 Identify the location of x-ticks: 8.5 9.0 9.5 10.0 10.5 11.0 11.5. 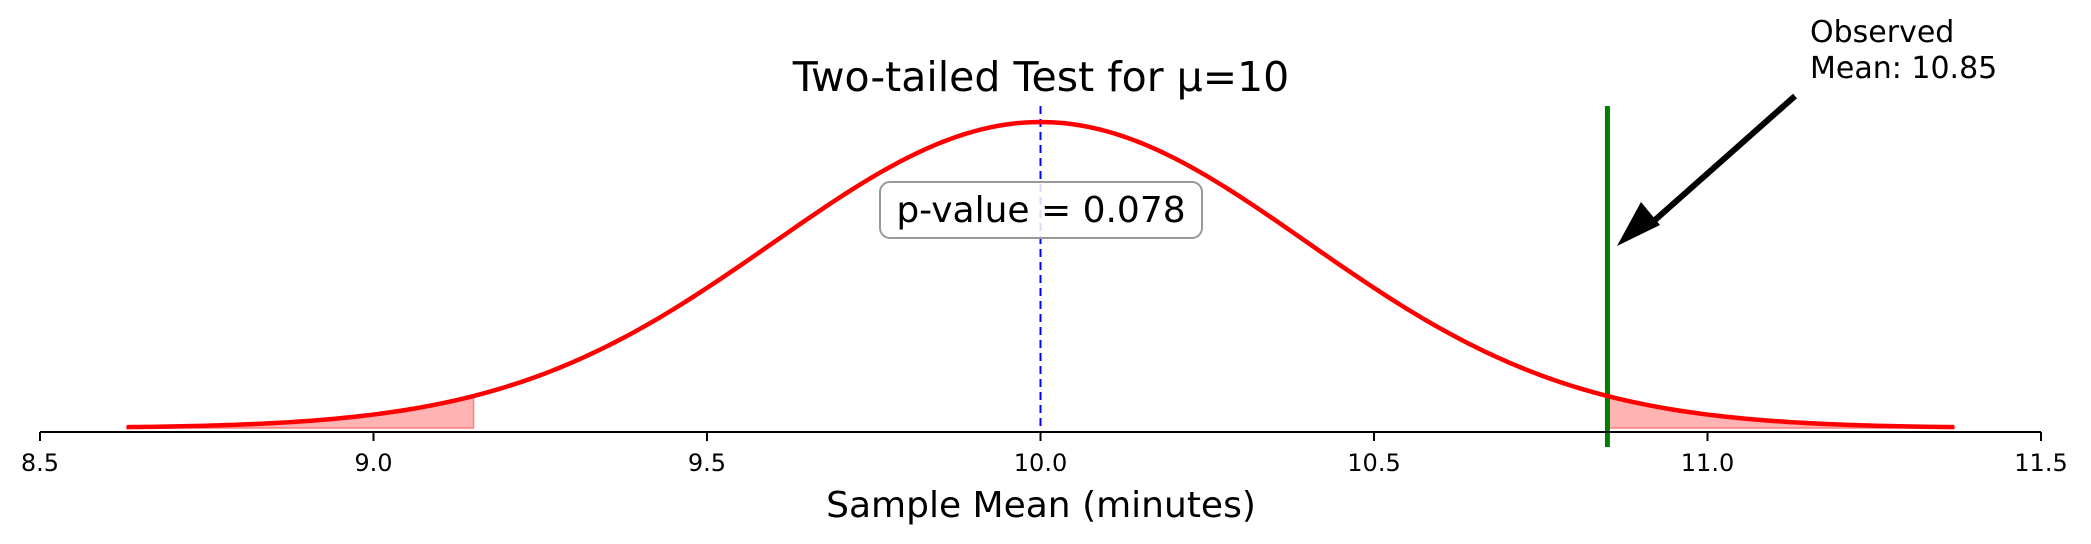
(1044, 454).